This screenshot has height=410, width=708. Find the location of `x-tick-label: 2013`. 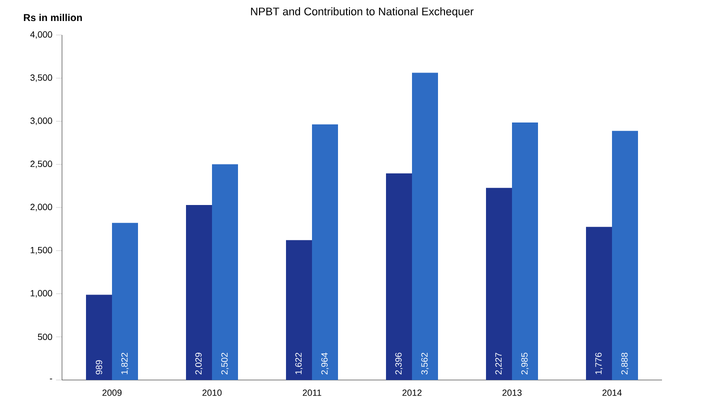

x-tick-label: 2013 is located at coordinates (512, 393).